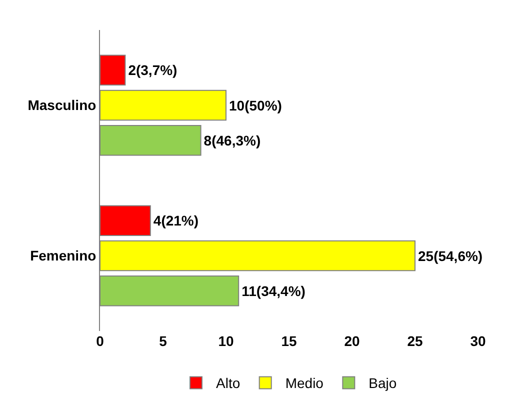  Describe the element at coordinates (63, 256) in the screenshot. I see `y-tick-label: Femenino` at that location.